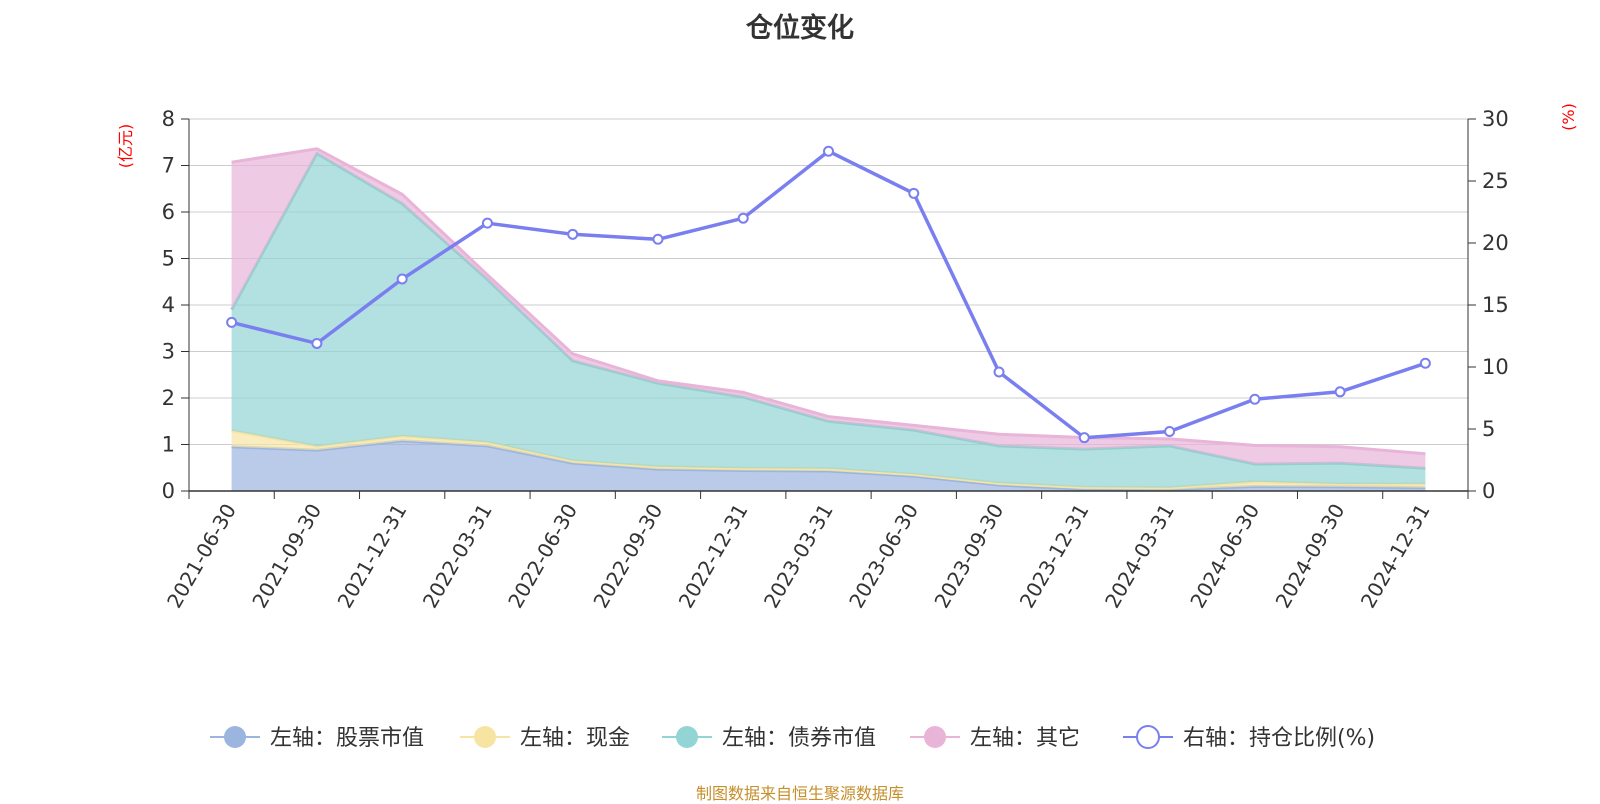 Image resolution: width=1600 pixels, height=804 pixels. Describe the element at coordinates (575, 738) in the screenshot. I see `legend-label: 左轴：现金` at that location.